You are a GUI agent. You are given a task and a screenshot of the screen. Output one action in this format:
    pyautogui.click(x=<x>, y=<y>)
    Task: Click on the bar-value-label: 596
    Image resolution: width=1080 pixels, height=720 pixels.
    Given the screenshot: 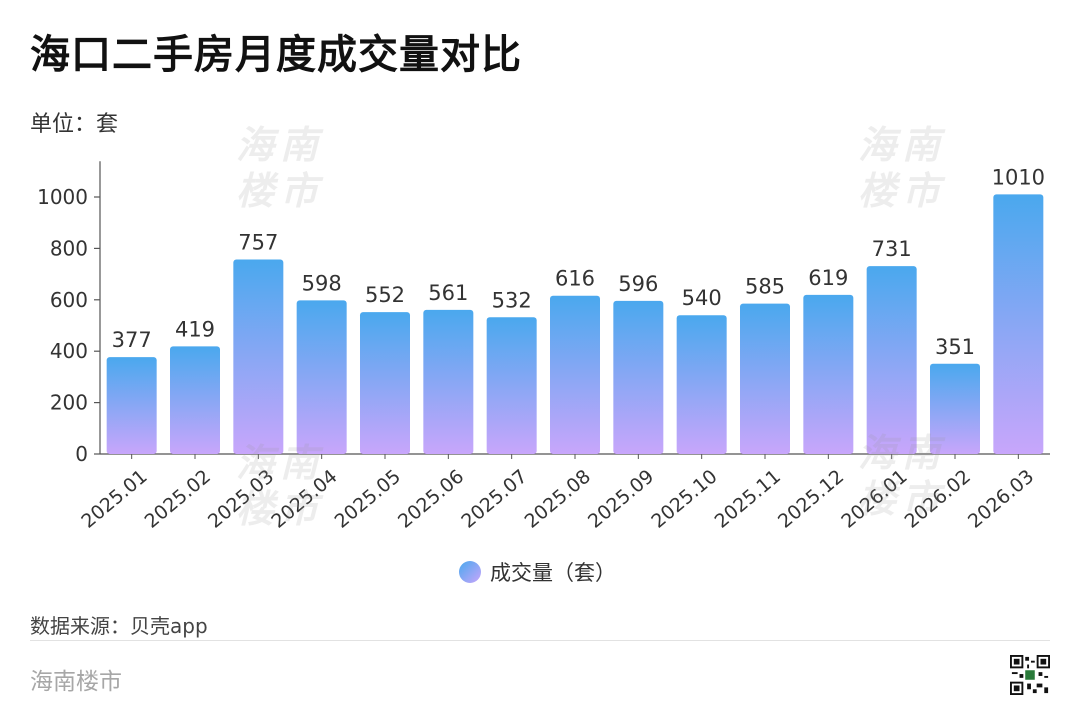 What is the action you would take?
    pyautogui.click(x=638, y=284)
    